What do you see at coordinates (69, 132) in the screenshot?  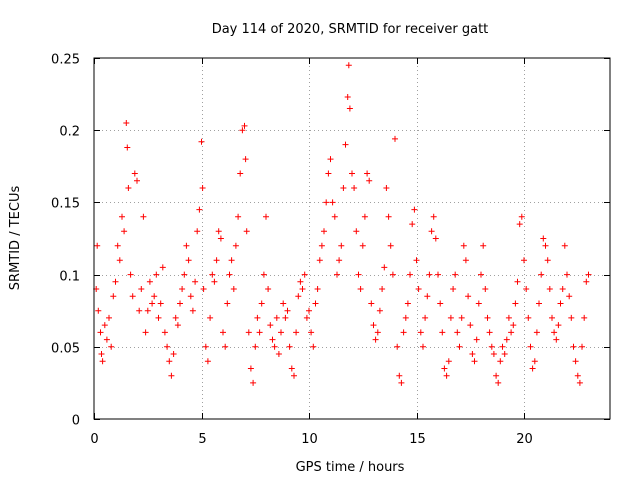 I see `y-tick-label: 0.2` at bounding box center [69, 132].